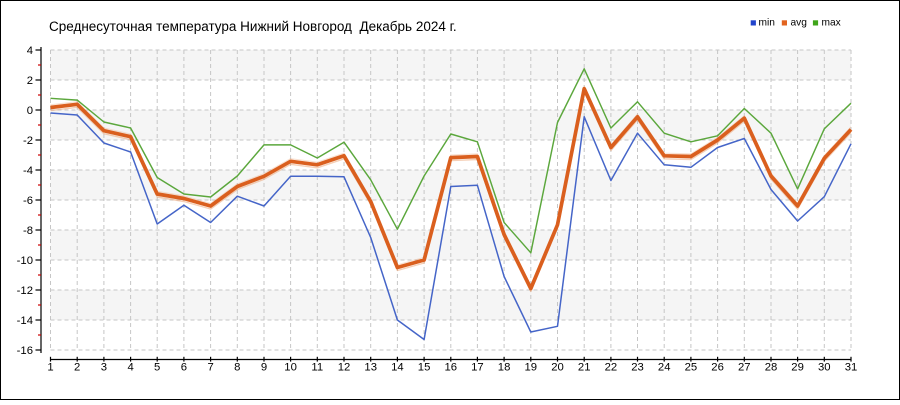  What do you see at coordinates (157, 368) in the screenshot?
I see `svg-text: 5` at bounding box center [157, 368].